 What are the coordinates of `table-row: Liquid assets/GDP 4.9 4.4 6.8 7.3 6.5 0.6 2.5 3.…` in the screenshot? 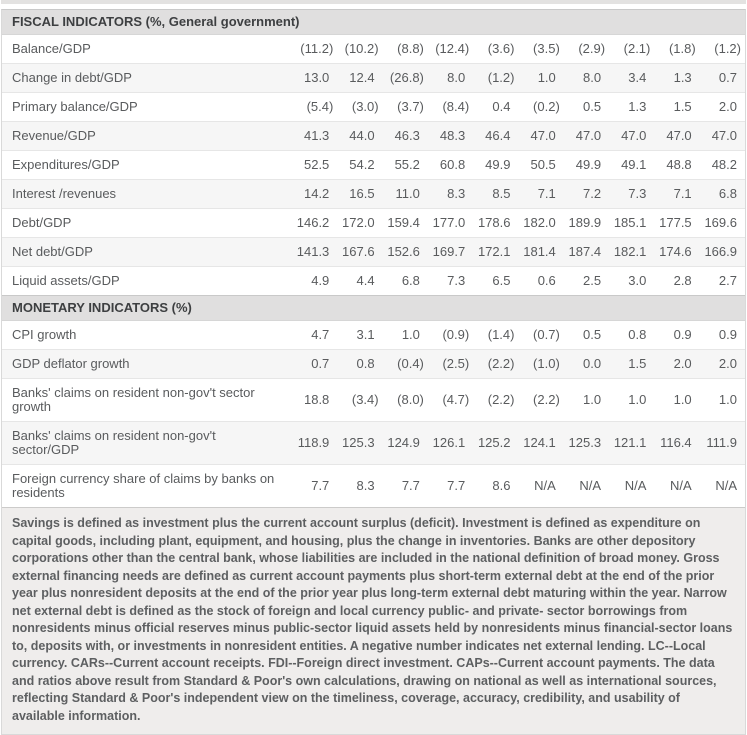 It's located at (373, 281).